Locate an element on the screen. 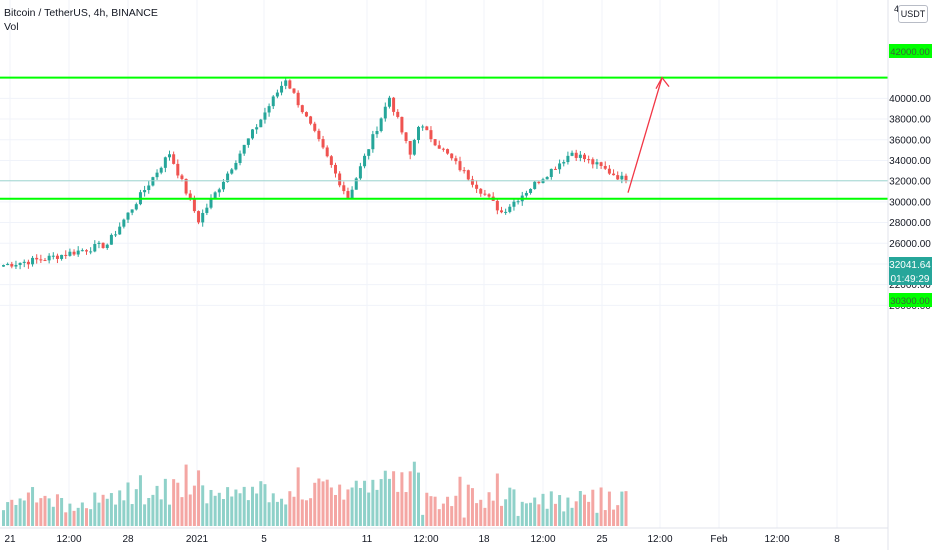 The width and height of the screenshot is (932, 550). symbol-title: Bitcoin / TetherUS, 4h, BINANCE is located at coordinates (81, 13).